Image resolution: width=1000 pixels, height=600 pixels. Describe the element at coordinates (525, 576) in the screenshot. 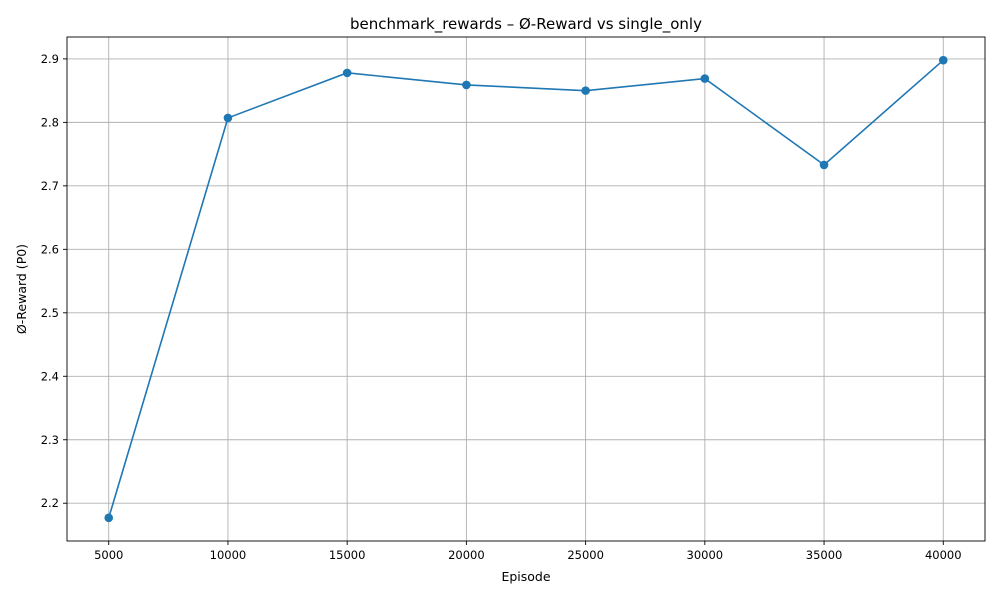

I see `x-axis-label: Episode` at that location.